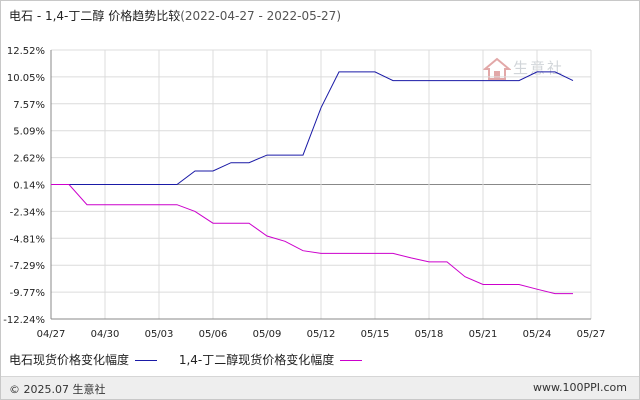 The width and height of the screenshot is (640, 400). I want to click on x-tick-label: 04/27, so click(51, 334).